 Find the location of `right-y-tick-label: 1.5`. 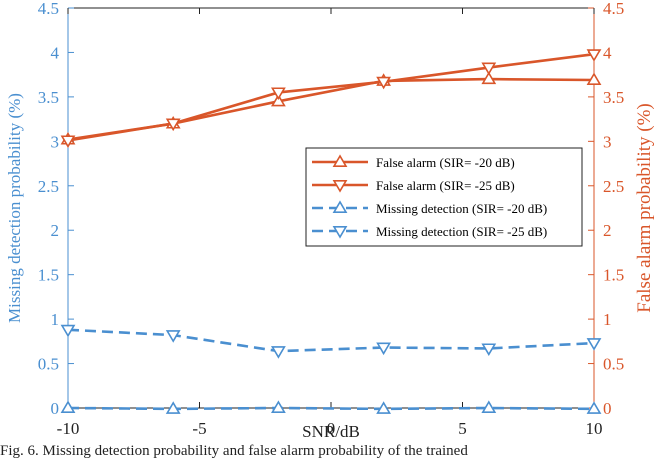

right-y-tick-label: 1.5 is located at coordinates (613, 275).